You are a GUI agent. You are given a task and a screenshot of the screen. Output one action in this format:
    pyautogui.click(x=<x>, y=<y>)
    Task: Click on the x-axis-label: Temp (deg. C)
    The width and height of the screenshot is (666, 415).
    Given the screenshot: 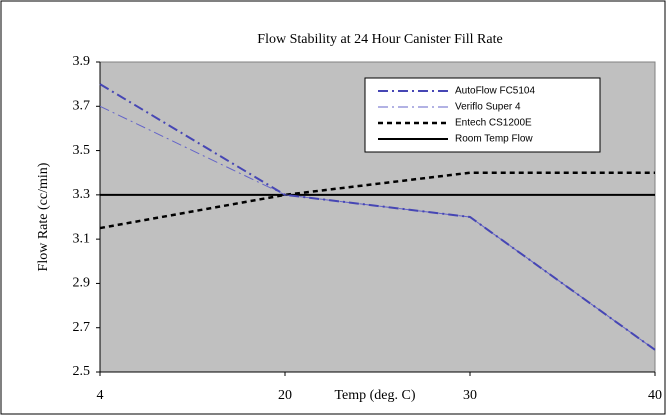 What is the action you would take?
    pyautogui.click(x=374, y=395)
    